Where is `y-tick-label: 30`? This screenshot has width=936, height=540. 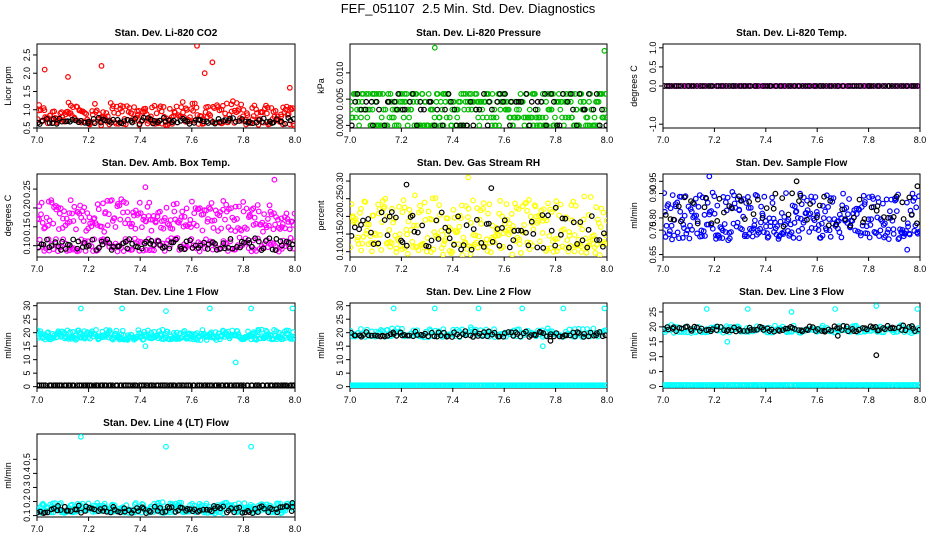 y-tick-label: 30 is located at coordinates (27, 306).